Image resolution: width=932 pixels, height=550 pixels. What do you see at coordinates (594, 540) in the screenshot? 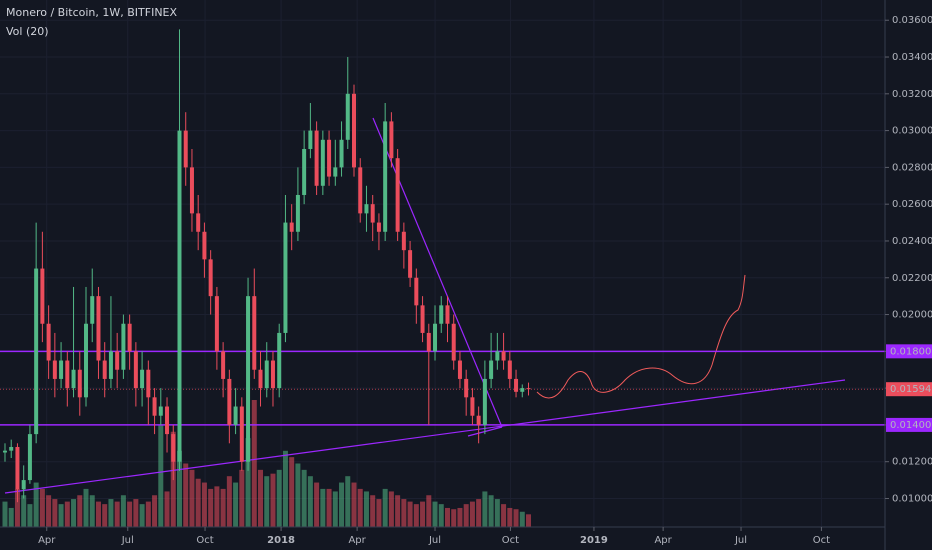
I see `x-tick-label: 2019` at bounding box center [594, 540].